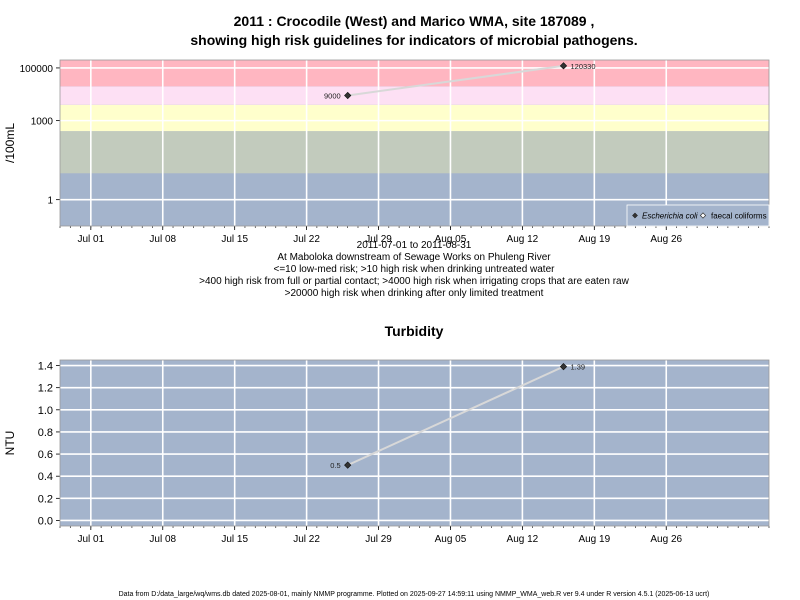  Describe the element at coordinates (37, 69) in the screenshot. I see `y-tick-label: 100000` at that location.